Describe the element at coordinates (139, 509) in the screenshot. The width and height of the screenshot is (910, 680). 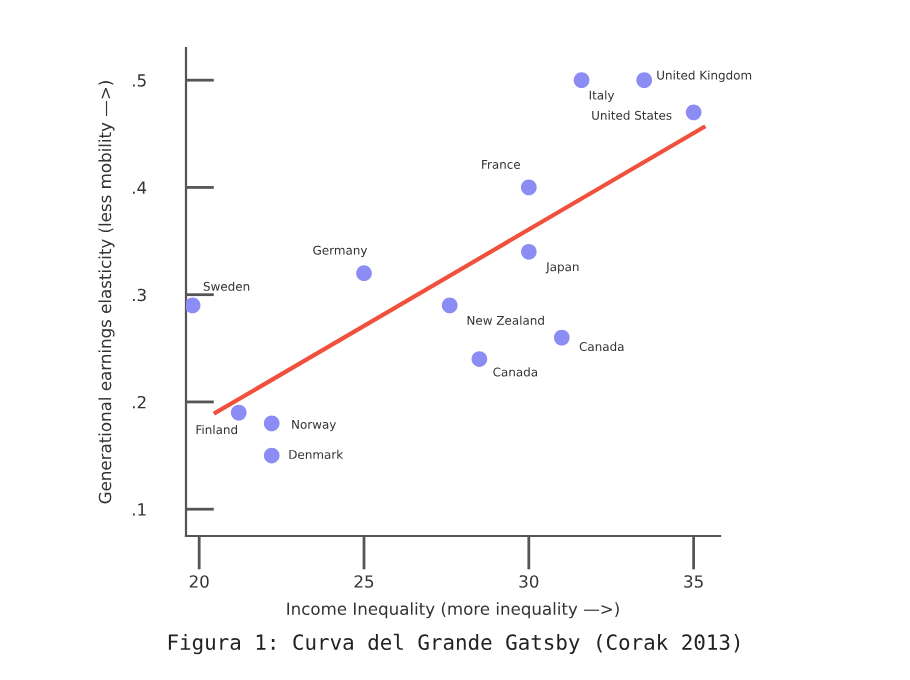
I see `y-tick-label: .1` at that location.